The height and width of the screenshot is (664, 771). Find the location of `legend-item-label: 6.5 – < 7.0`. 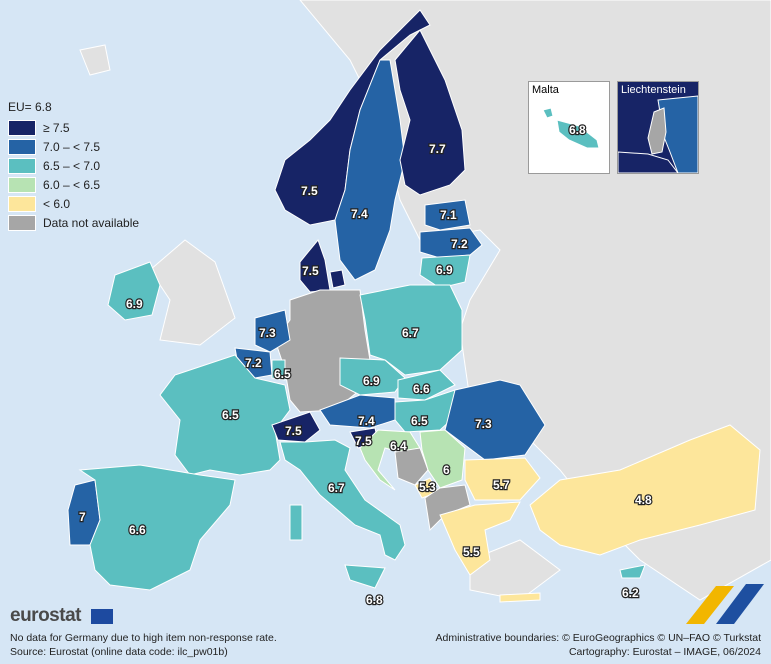

legend-item-label: 6.5 – < 7.0 is located at coordinates (72, 165).